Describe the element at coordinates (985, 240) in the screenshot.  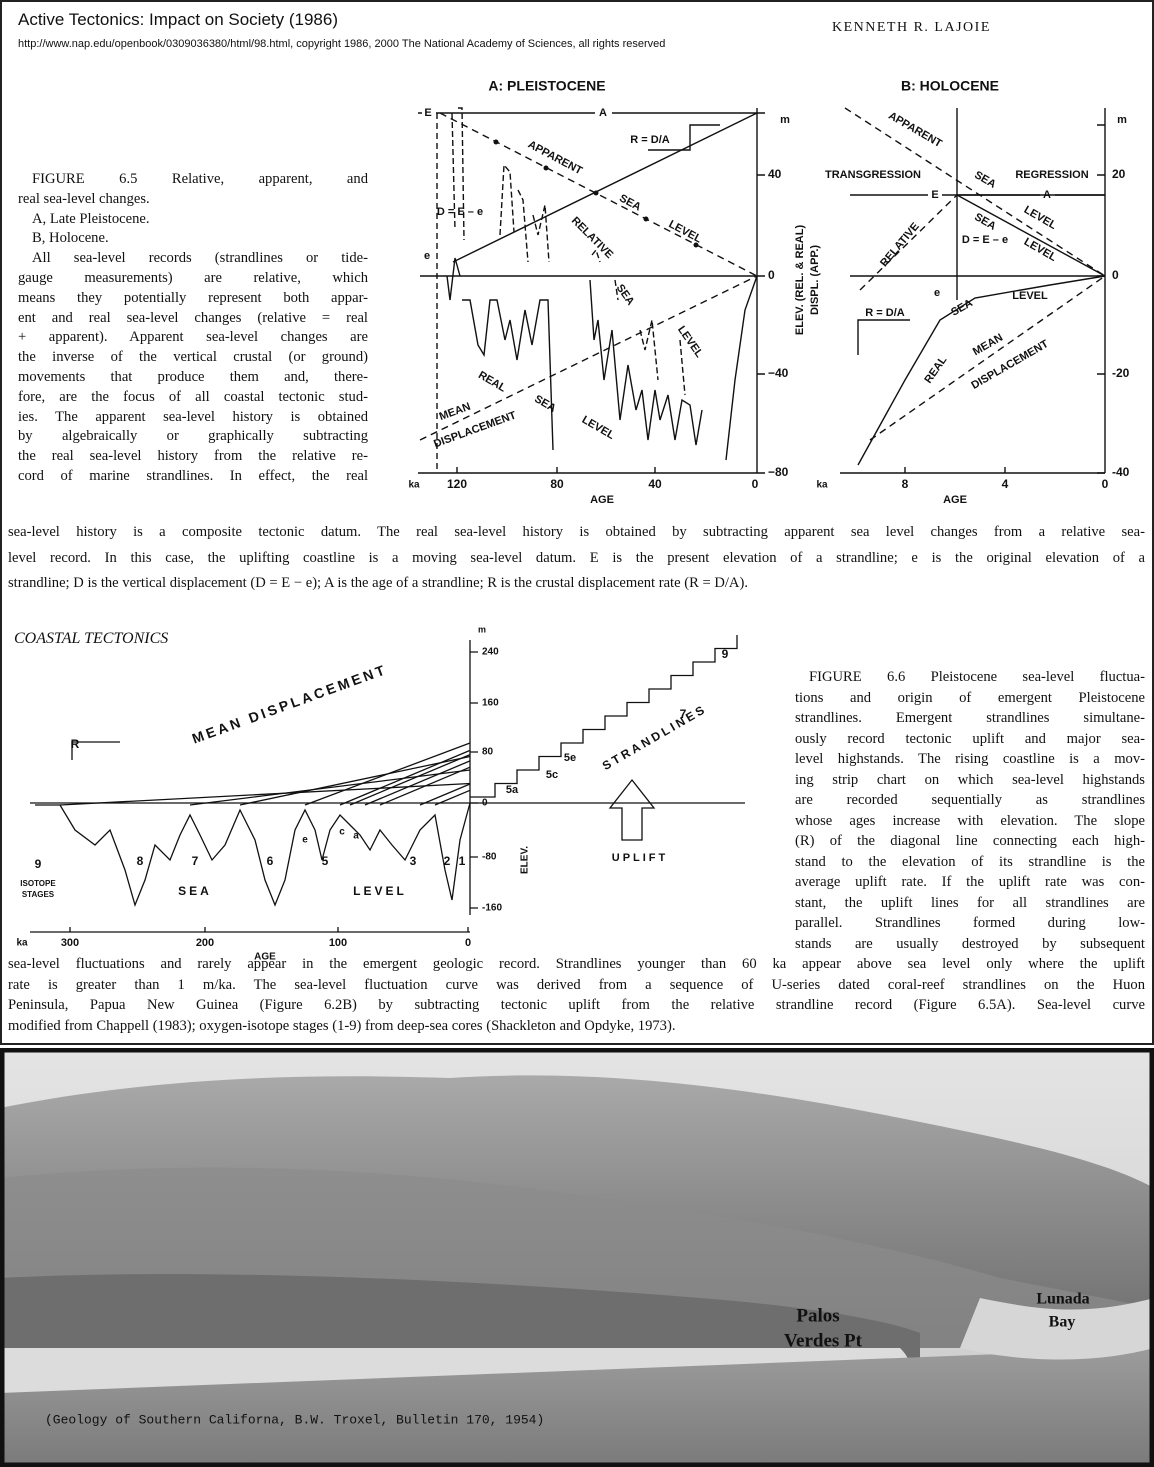
I see `diagram-label: D = E – e` at that location.